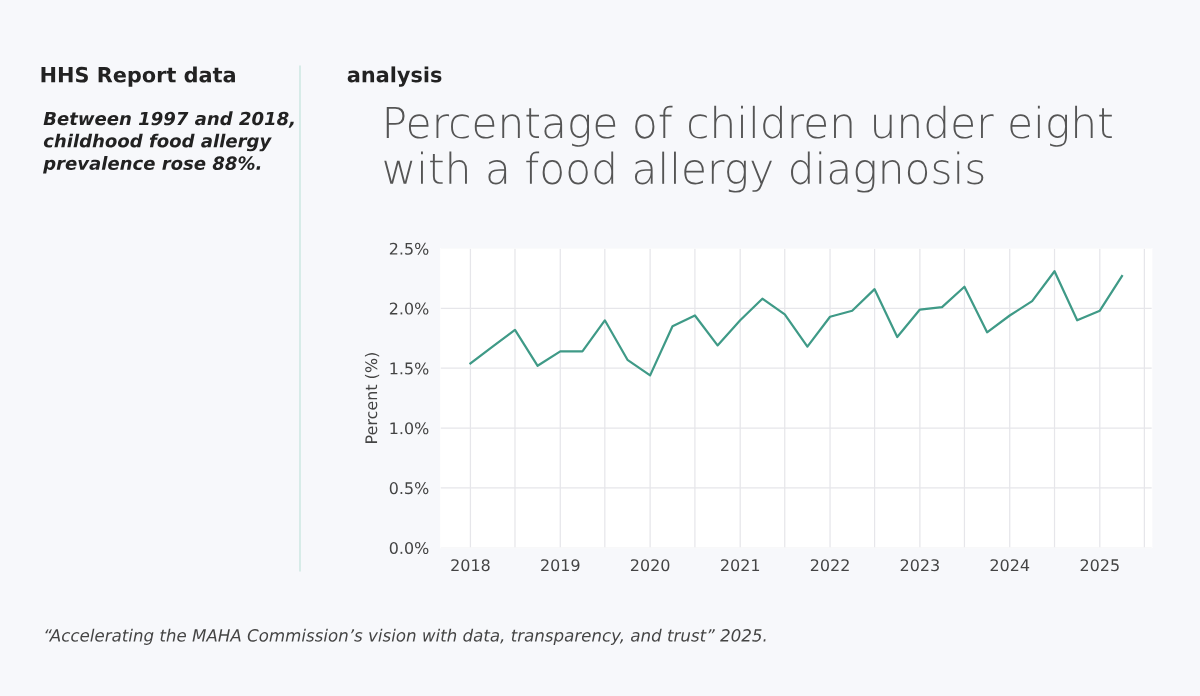  Describe the element at coordinates (740, 565) in the screenshot. I see `x-tick-label: 2021` at that location.